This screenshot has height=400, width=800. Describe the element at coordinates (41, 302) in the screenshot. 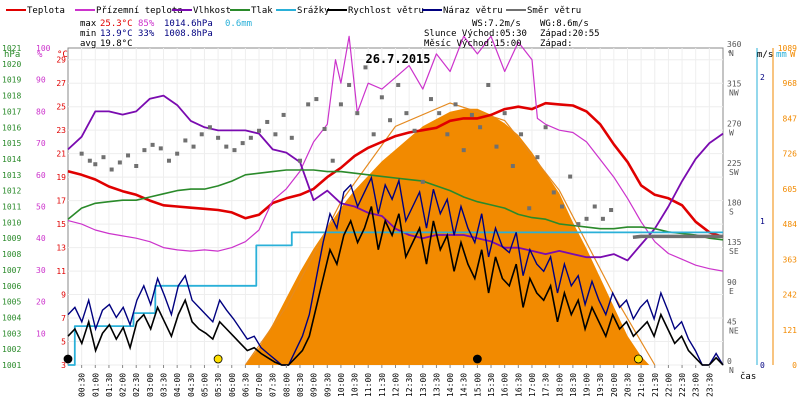

I see `pct-tick-label: 20` at that location.